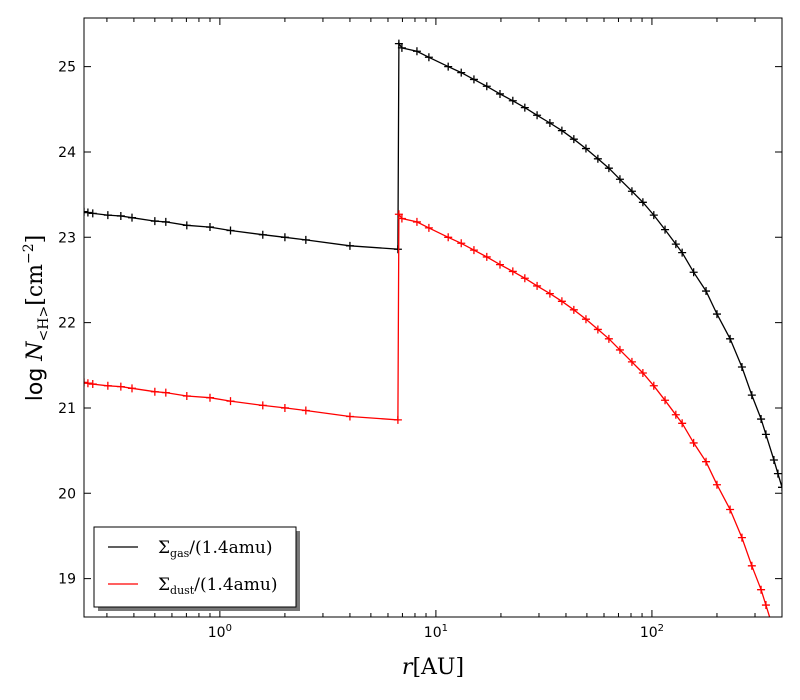  I want to click on y-tick-label: 24, so click(67, 153).